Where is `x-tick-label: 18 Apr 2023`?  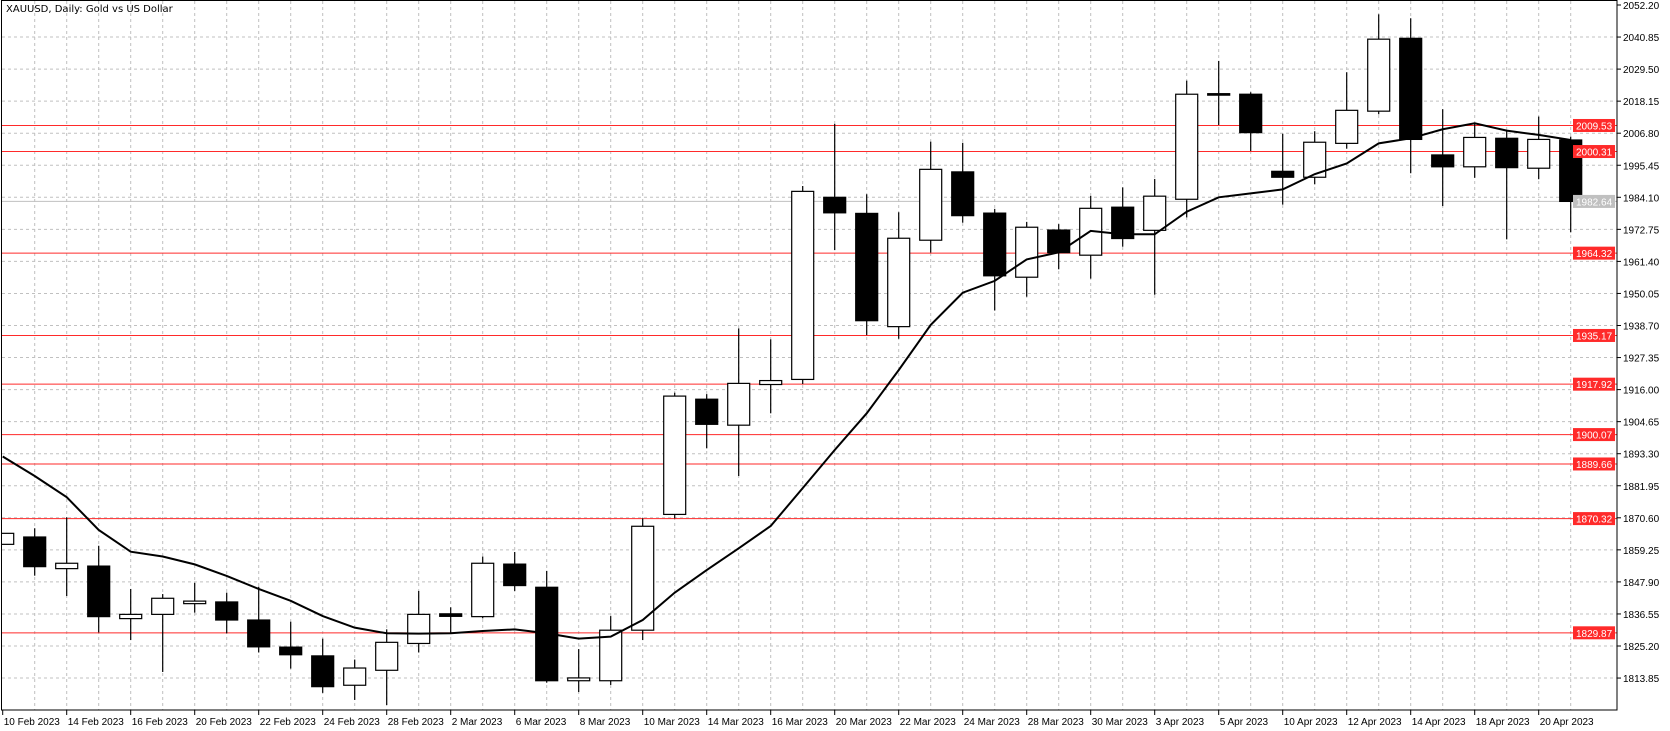
x-tick-label: 18 Apr 2023 is located at coordinates (1503, 722).